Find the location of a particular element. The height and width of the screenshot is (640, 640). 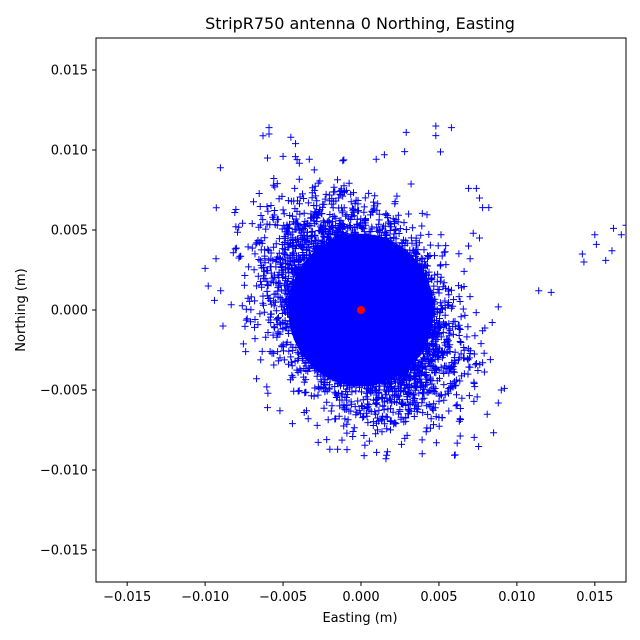

y-tick-label: 0.015 is located at coordinates (69, 71).